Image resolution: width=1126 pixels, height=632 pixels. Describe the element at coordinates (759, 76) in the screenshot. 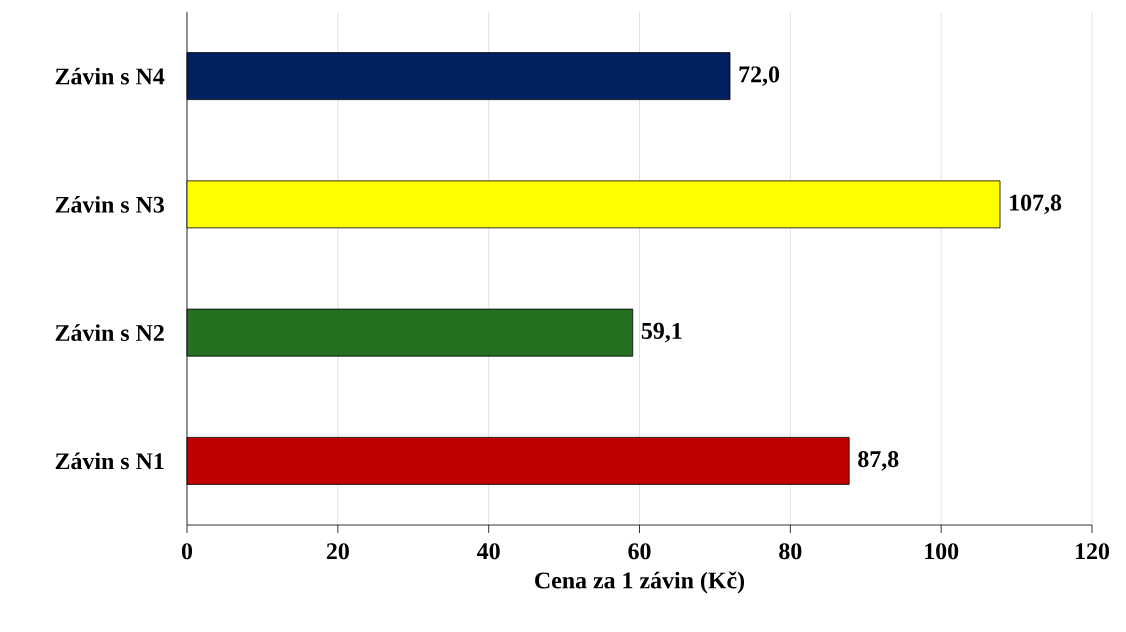

I see `data-label: 72,0` at that location.